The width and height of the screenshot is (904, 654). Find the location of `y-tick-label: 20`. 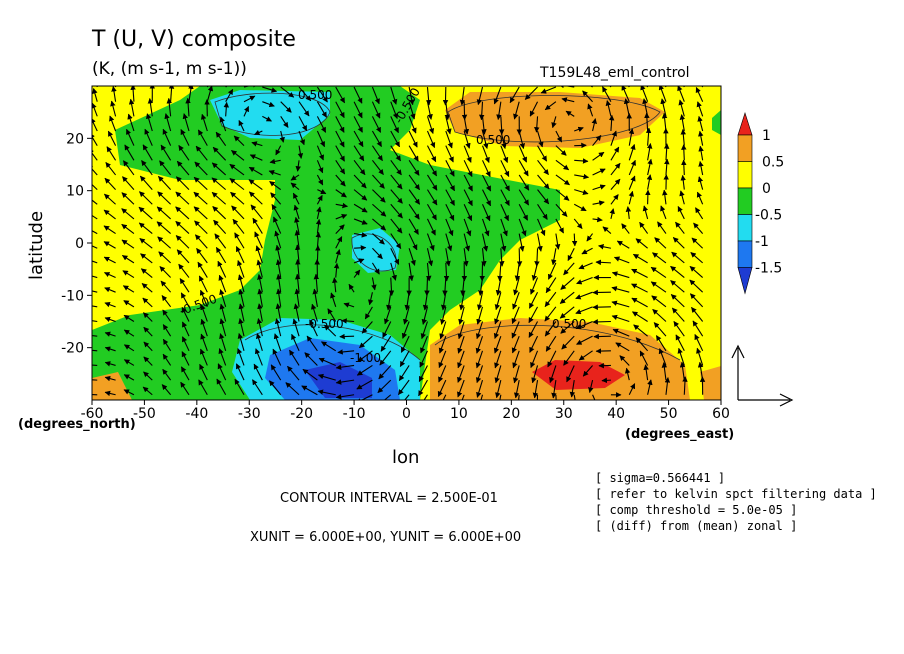

y-tick-label: 20 is located at coordinates (75, 139).